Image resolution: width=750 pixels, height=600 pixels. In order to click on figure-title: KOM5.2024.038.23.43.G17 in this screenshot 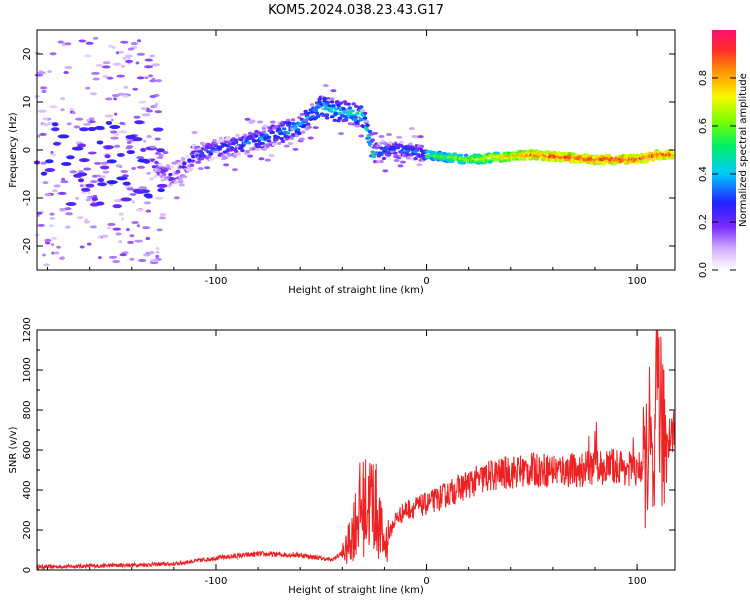, I will do `click(356, 10)`.